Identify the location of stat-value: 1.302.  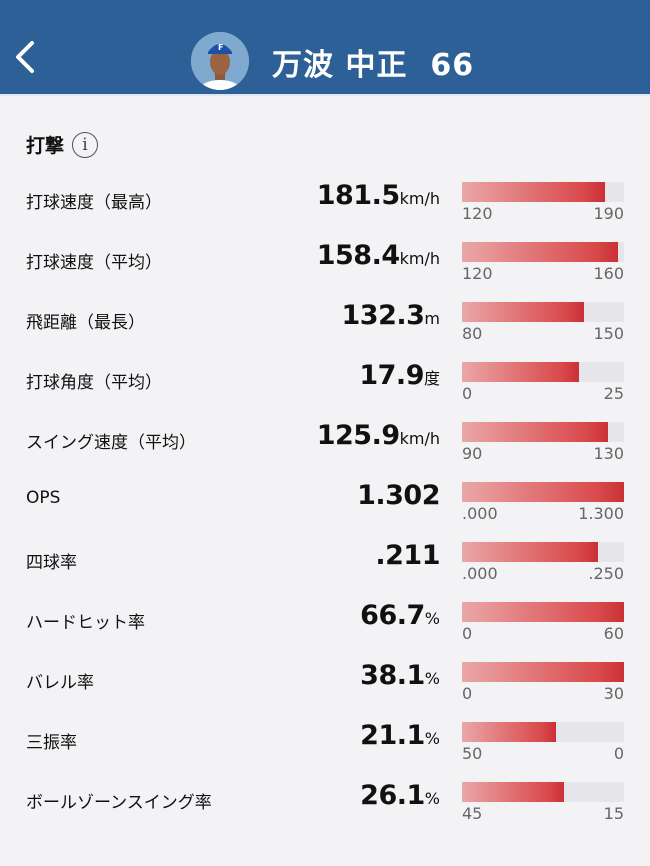
(398, 495).